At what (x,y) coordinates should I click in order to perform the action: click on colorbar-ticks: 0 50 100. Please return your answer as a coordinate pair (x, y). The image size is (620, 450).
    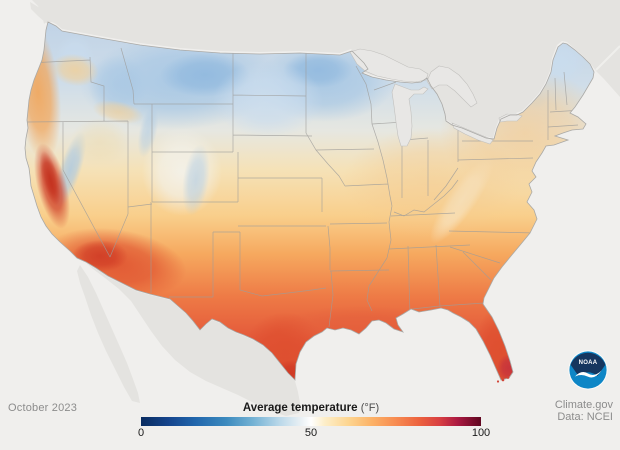
    Looking at the image, I should click on (313, 434).